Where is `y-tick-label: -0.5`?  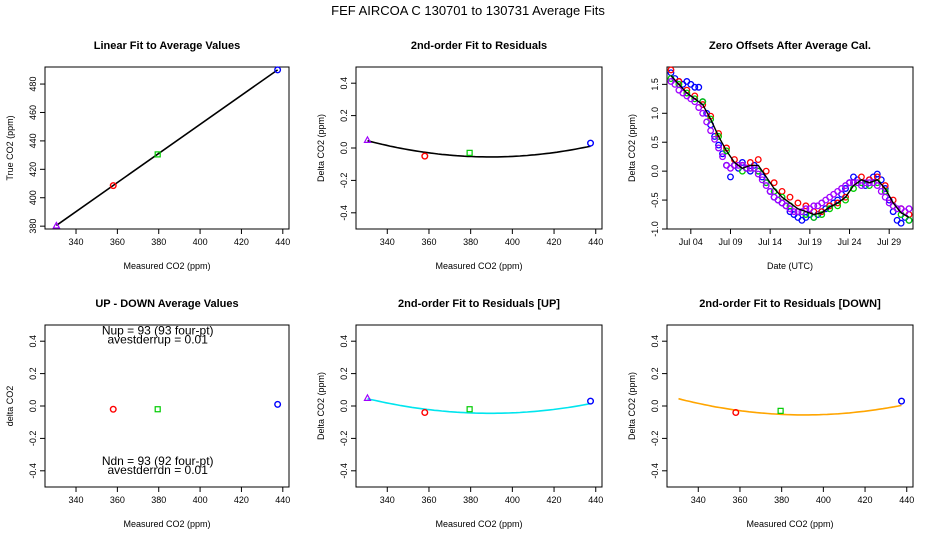 y-tick-label: -0.5 is located at coordinates (655, 200).